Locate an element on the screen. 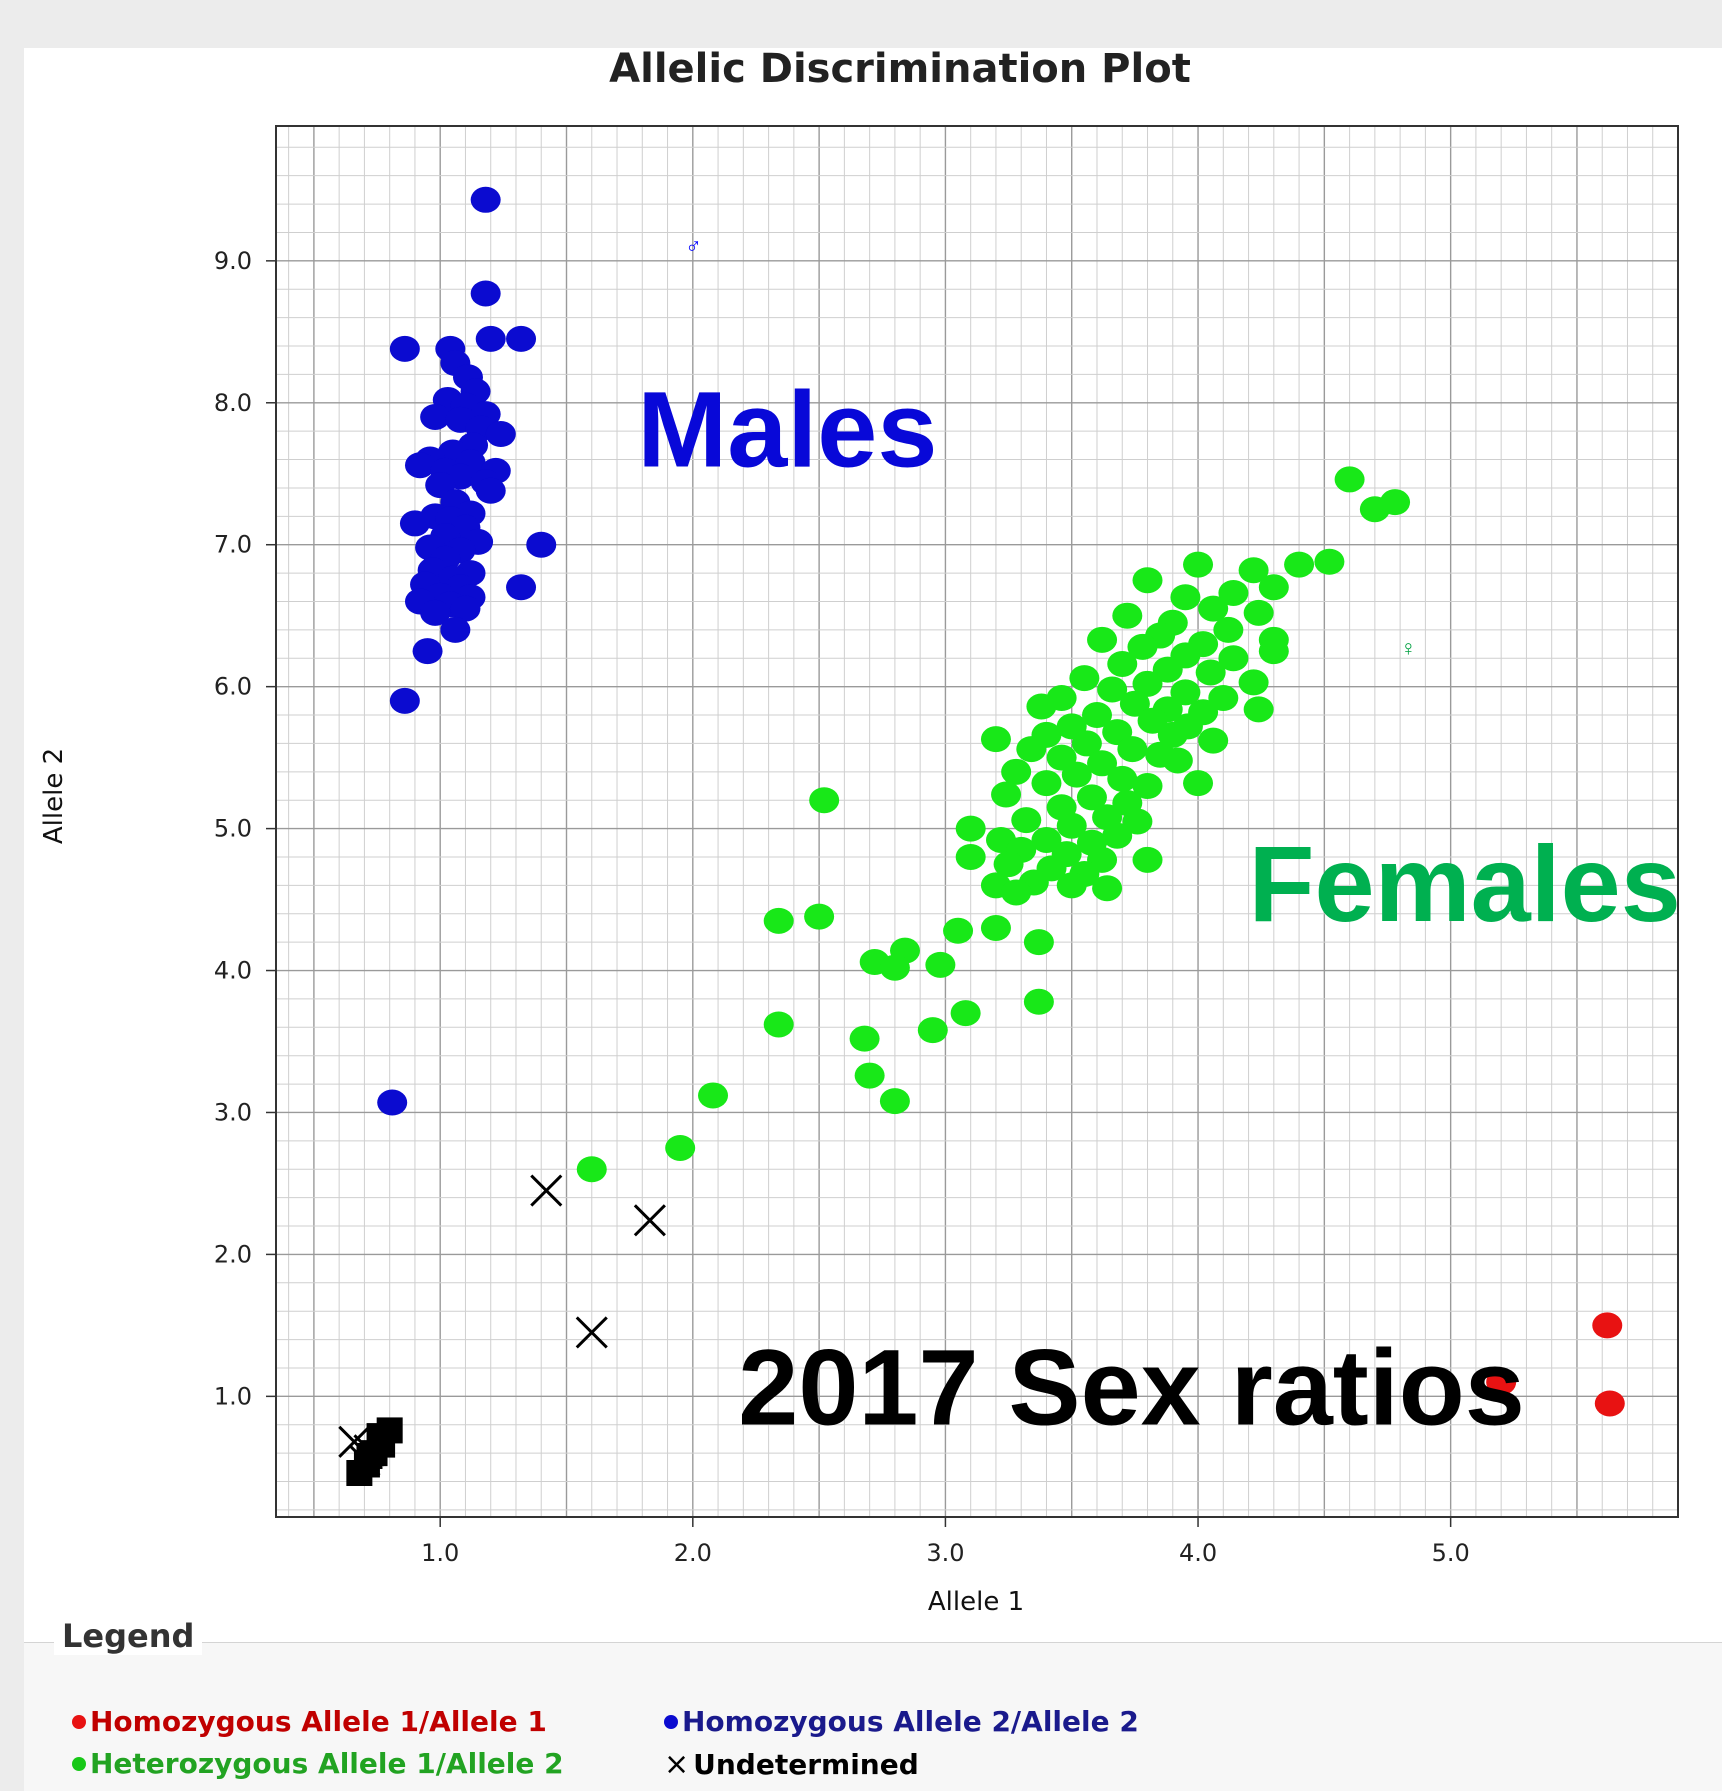 Image resolution: width=1722 pixels, height=1791 pixels. legend-item-homozygous-allele-1: Homozygous Allele 1/Allele 1 is located at coordinates (309, 1721).